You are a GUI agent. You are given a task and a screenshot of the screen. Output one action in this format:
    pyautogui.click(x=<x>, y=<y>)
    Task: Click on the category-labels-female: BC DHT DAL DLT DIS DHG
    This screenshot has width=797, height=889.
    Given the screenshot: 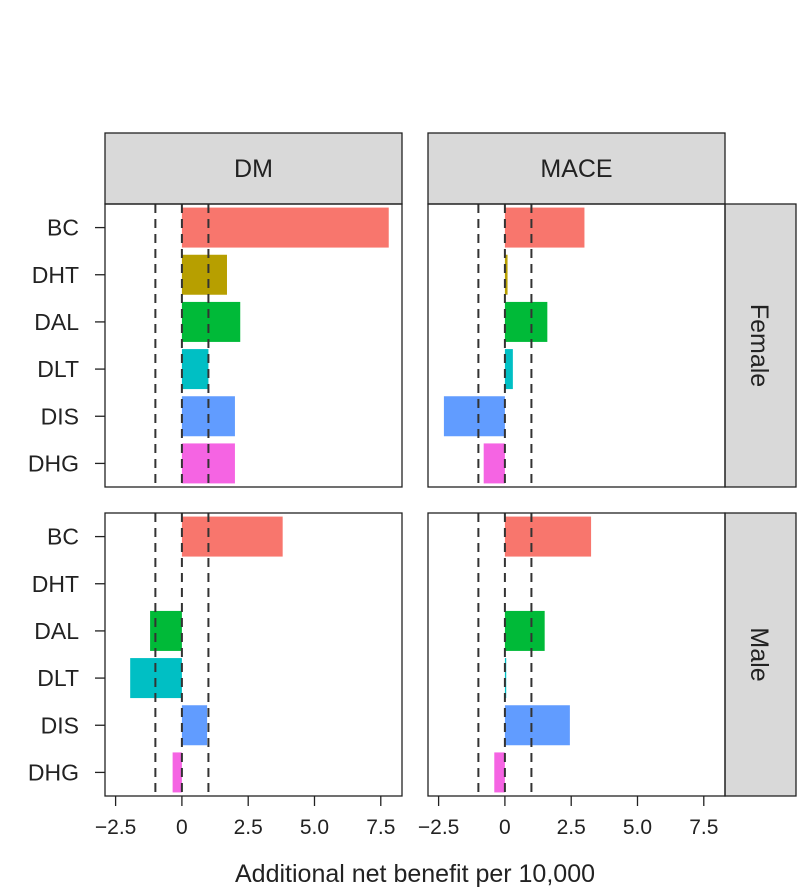 What is the action you would take?
    pyautogui.click(x=53, y=346)
    